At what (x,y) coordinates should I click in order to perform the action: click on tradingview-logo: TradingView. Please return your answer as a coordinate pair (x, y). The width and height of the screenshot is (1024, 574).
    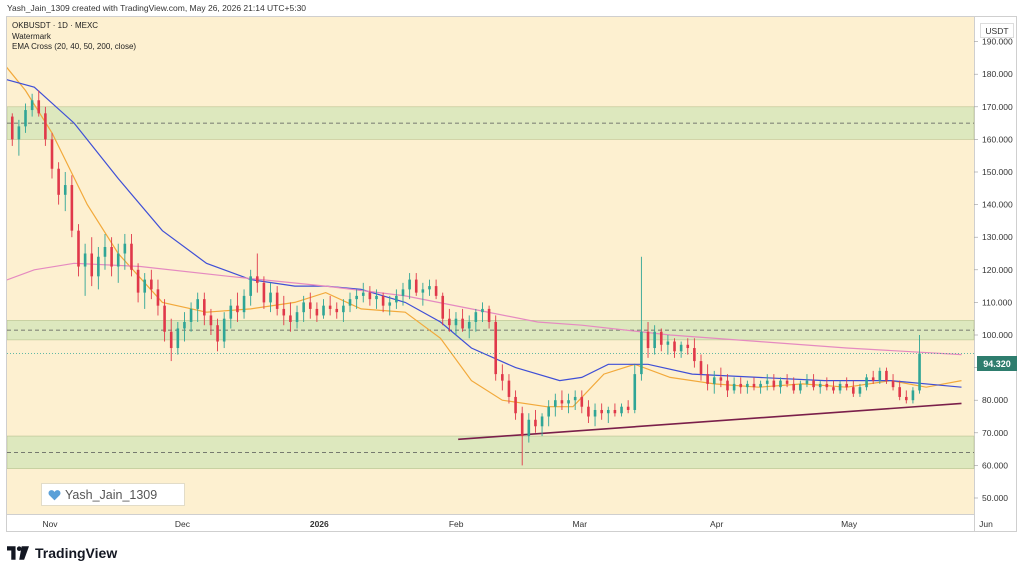
    Looking at the image, I should click on (62, 553).